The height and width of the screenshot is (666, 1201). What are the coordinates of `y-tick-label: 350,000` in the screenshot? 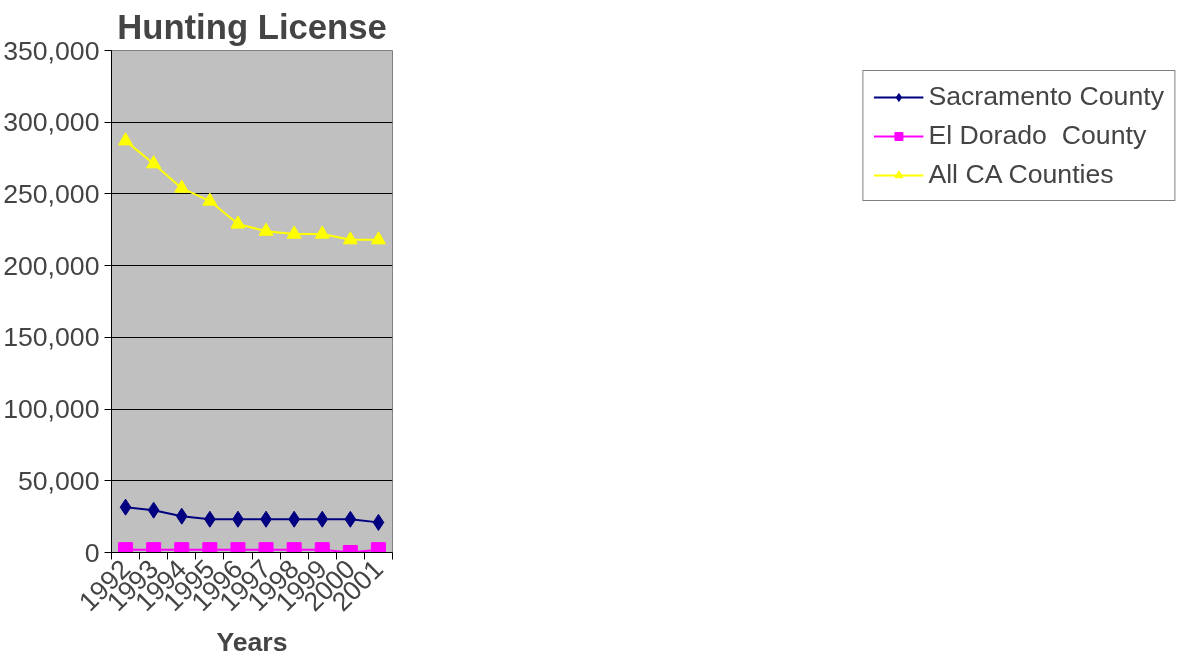 It's located at (51, 50).